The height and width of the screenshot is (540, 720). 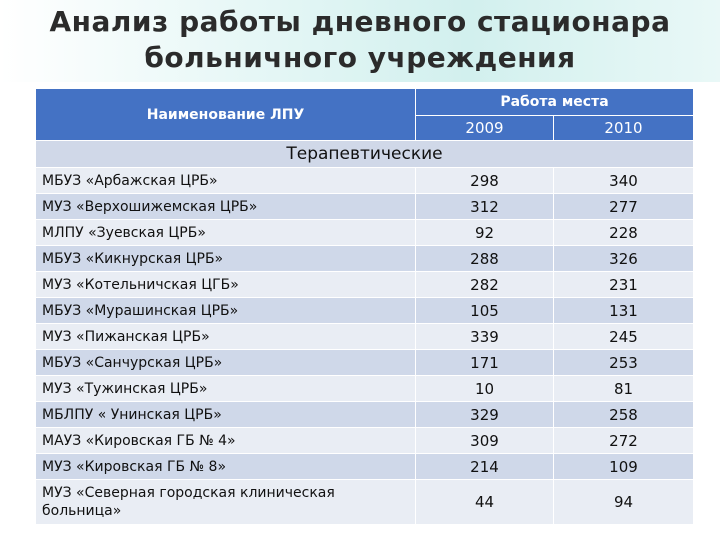 What do you see at coordinates (484, 466) in the screenshot?
I see `row-value-2009: 214` at bounding box center [484, 466].